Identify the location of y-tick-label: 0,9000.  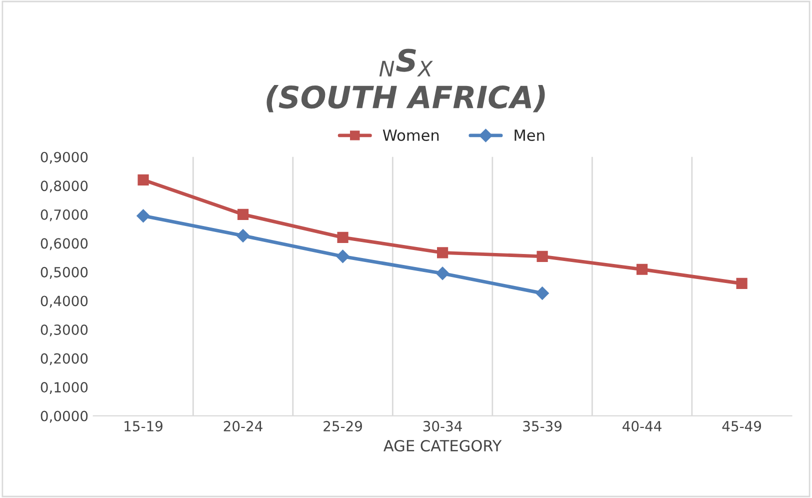
(64, 158).